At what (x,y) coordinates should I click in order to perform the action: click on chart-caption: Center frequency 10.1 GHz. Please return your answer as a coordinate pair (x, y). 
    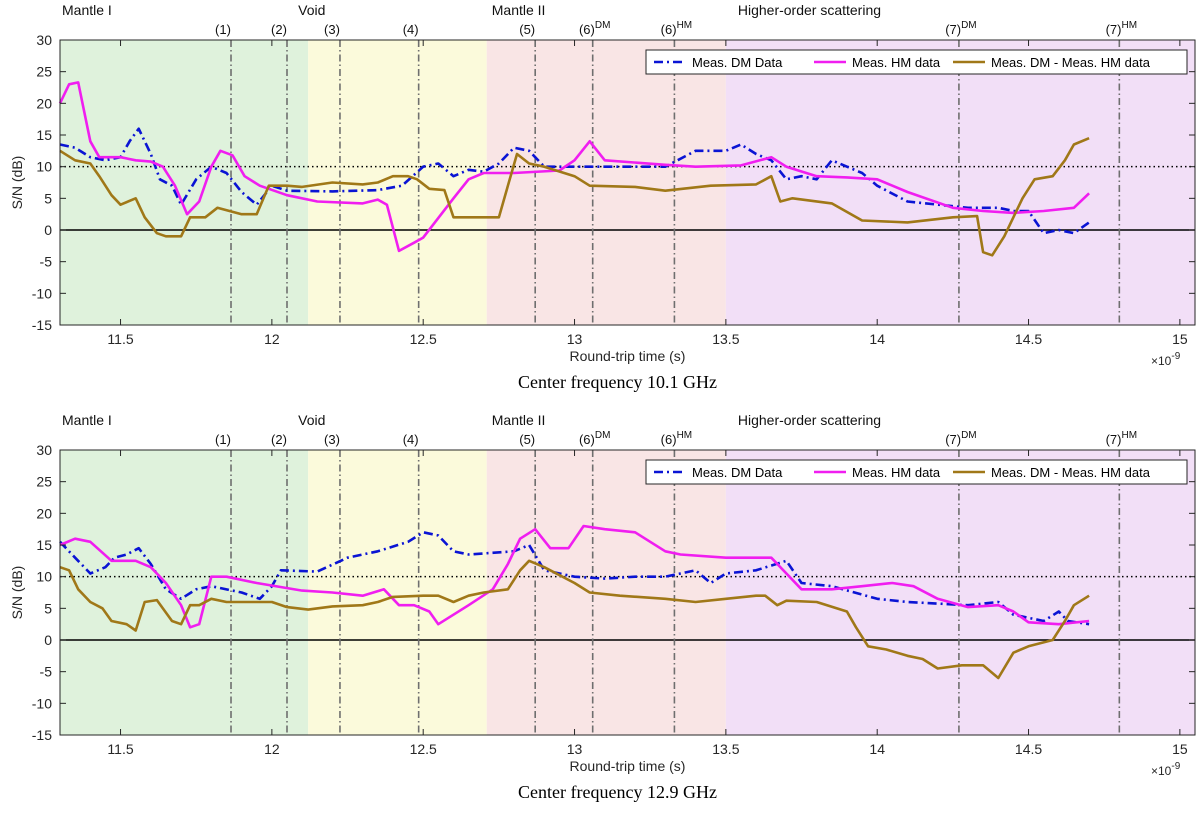
    Looking at the image, I should click on (617, 382).